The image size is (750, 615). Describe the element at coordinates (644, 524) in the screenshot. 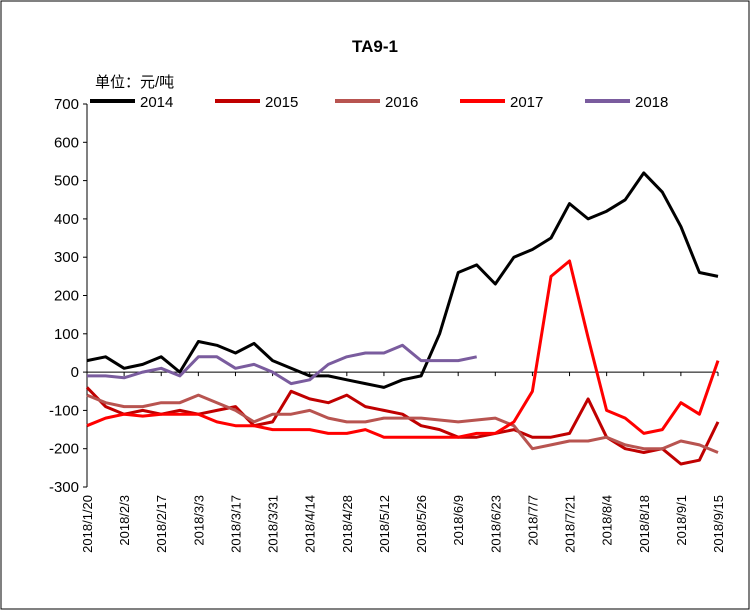

I see `x-tick-label: 2018/8/18` at that location.